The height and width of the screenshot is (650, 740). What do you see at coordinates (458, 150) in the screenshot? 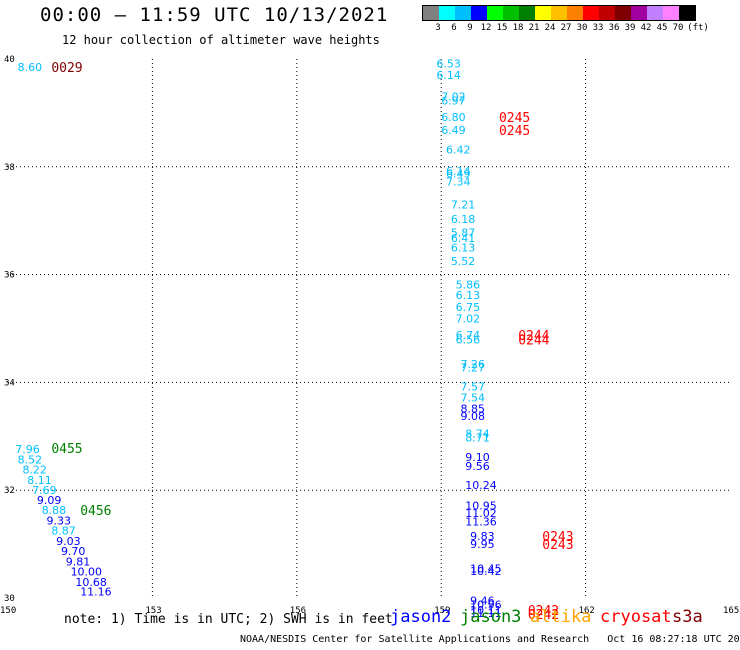
I see `swh-label: 6.42` at bounding box center [458, 150].